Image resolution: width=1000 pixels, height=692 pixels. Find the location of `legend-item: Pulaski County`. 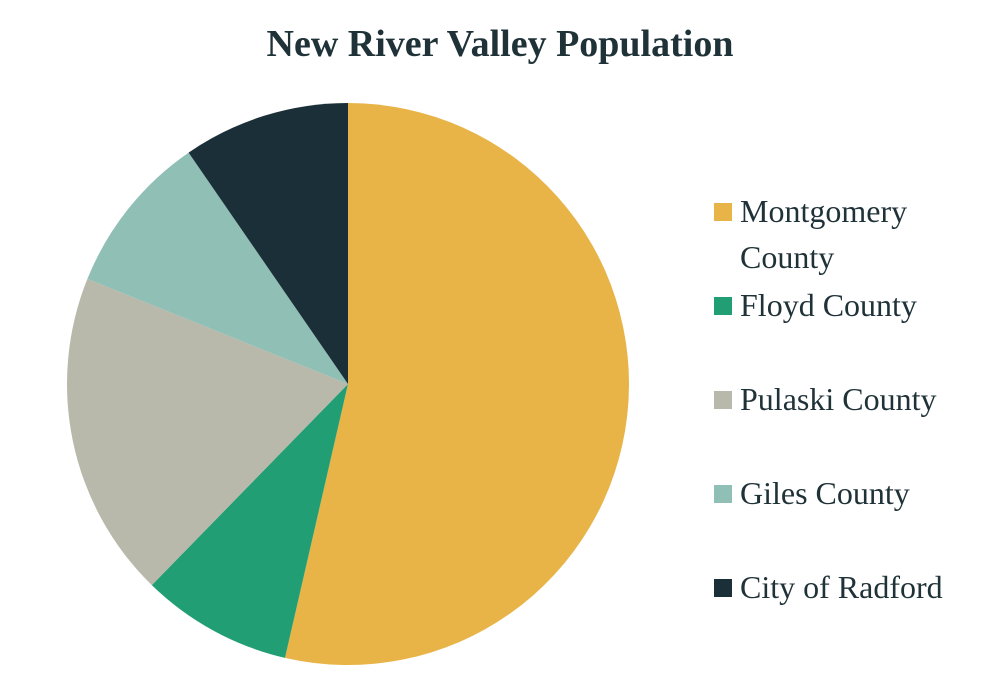

legend-item: Pulaski County is located at coordinates (849, 429).